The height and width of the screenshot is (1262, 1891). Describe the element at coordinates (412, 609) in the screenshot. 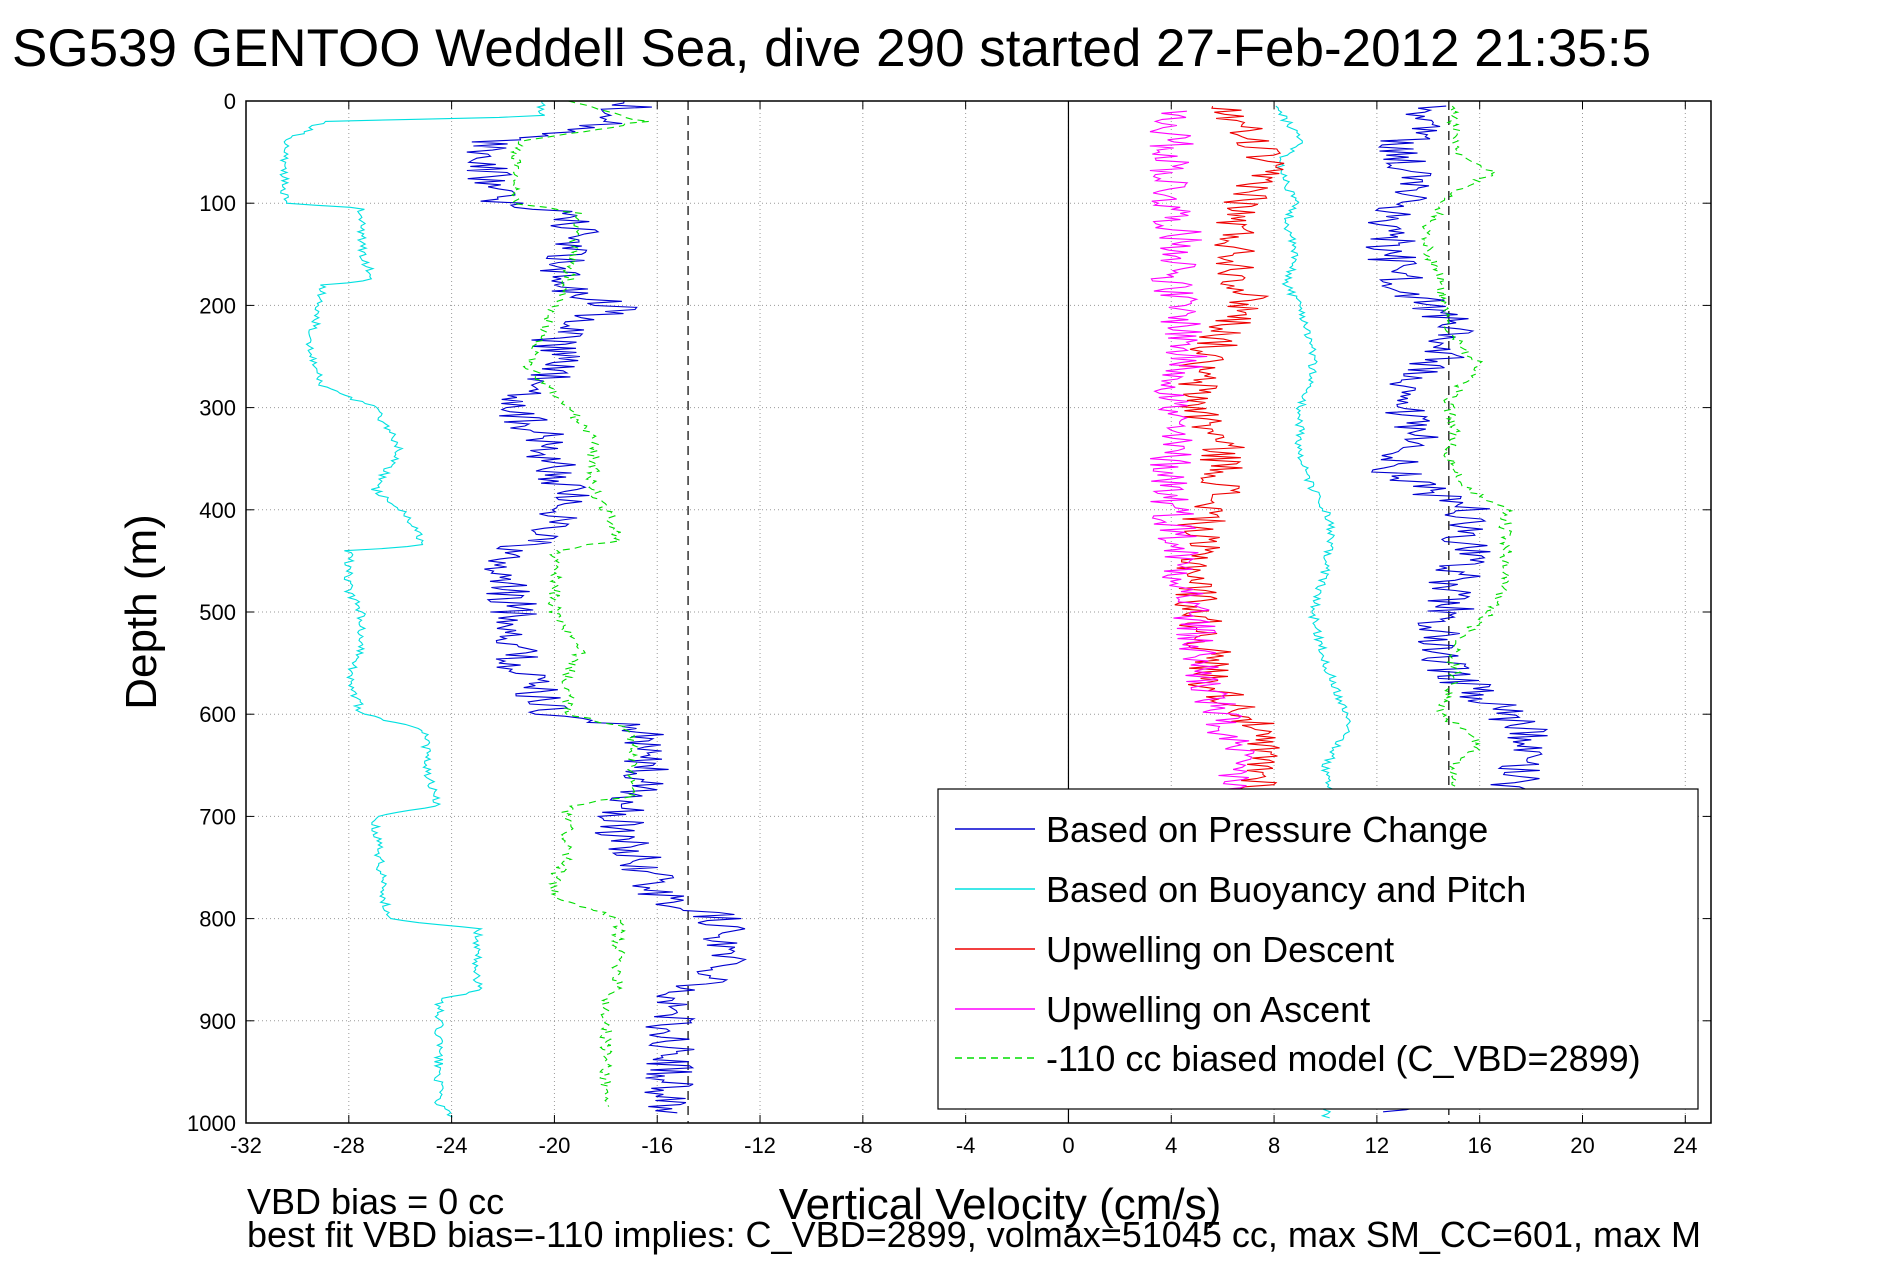

I see `series-2-descent-line` at that location.